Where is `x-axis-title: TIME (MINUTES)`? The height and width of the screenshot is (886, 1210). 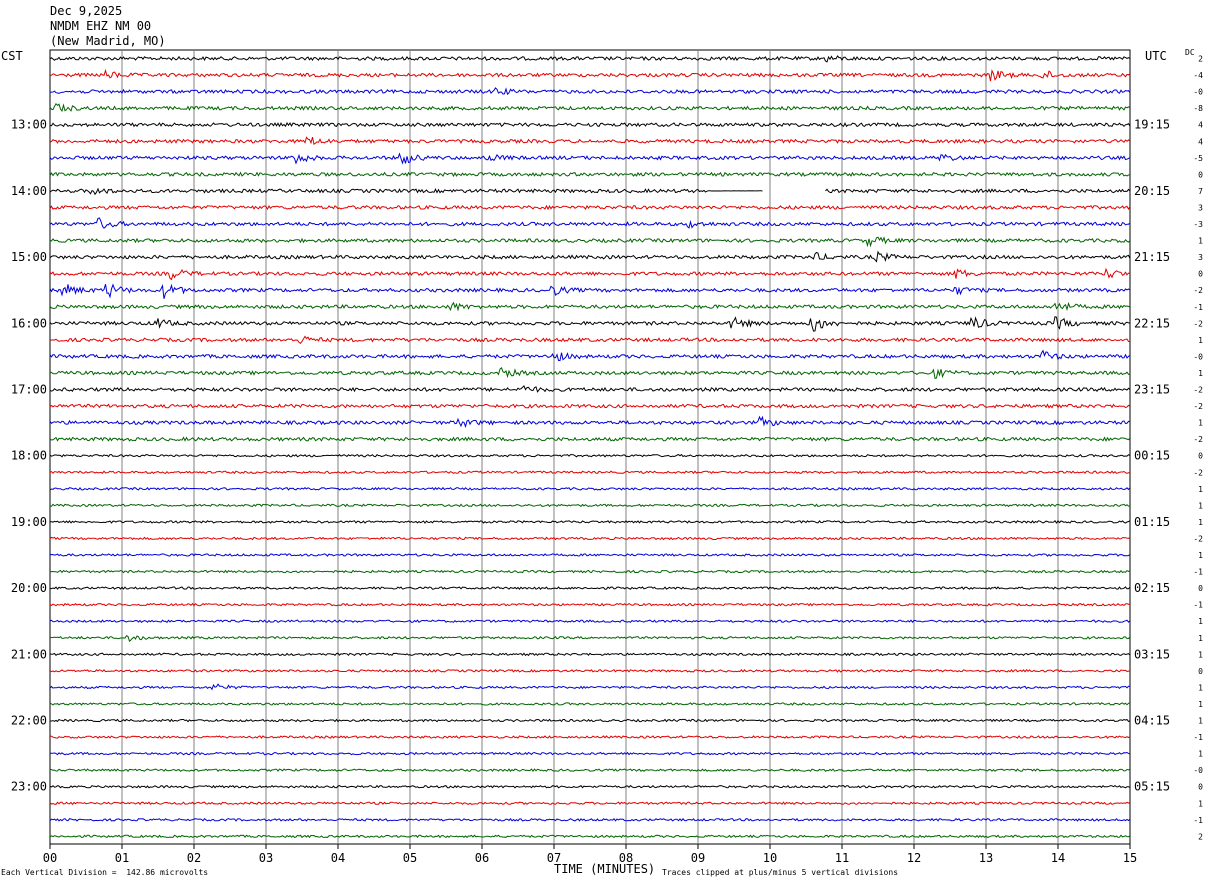
x-axis-title: TIME (MINUTES) is located at coordinates (605, 869).